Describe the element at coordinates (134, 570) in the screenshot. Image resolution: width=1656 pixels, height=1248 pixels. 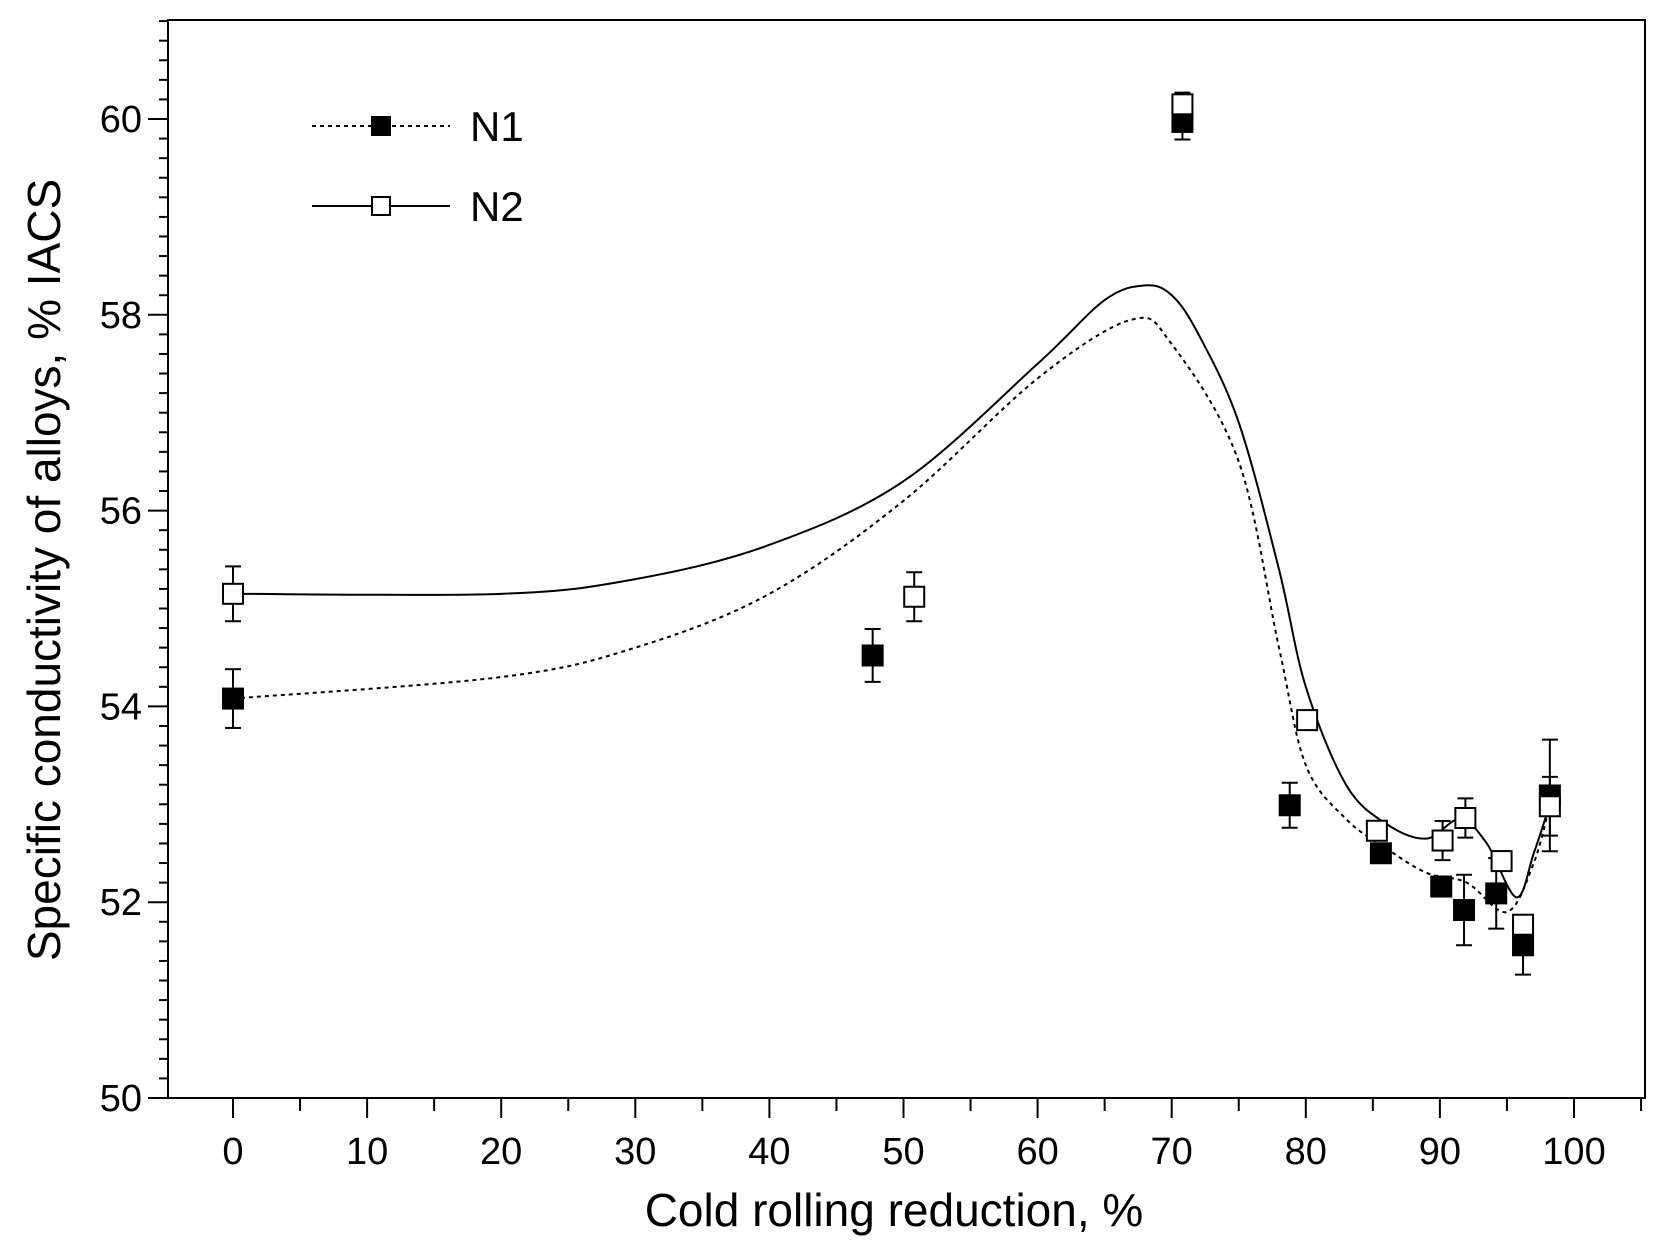
I see `y-axis: 50 52 54 56 58 60` at that location.